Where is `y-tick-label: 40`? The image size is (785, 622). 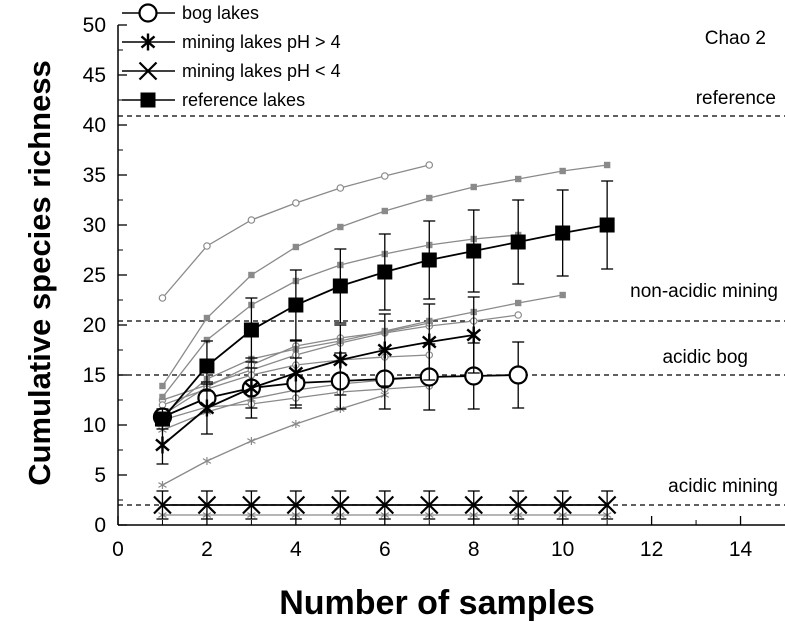
y-tick-label: 40 is located at coordinates (94, 125).